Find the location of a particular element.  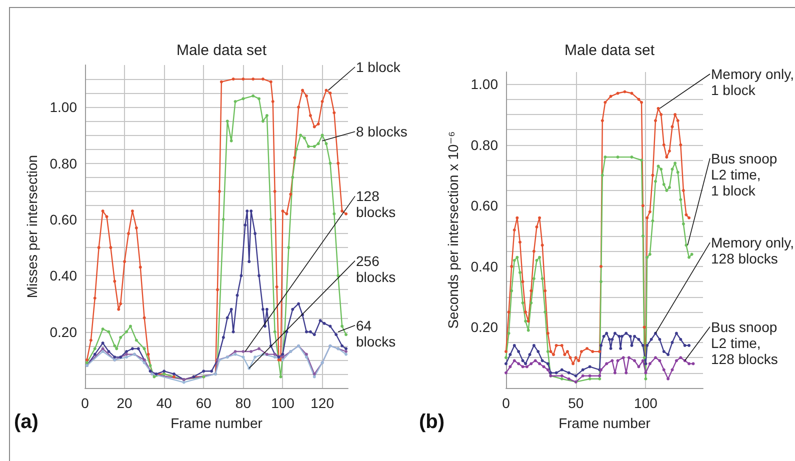

y-tick-label: 0.80 is located at coordinates (64, 163).